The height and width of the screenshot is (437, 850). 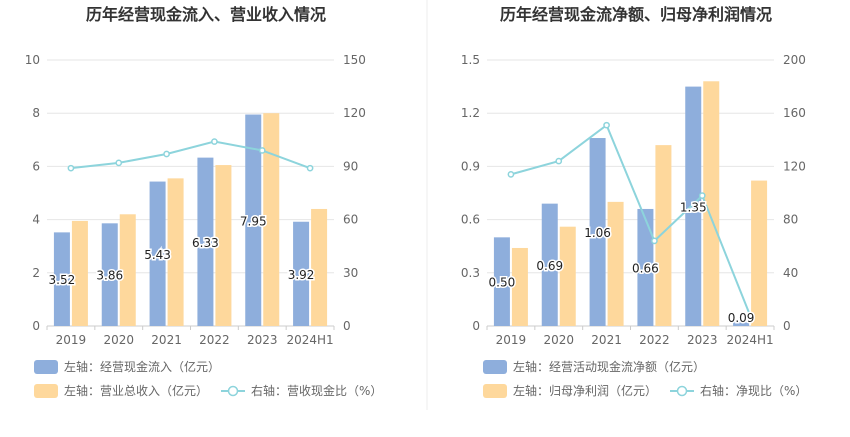 I want to click on chart1-bar-data-label: 3.86, so click(x=109, y=276).